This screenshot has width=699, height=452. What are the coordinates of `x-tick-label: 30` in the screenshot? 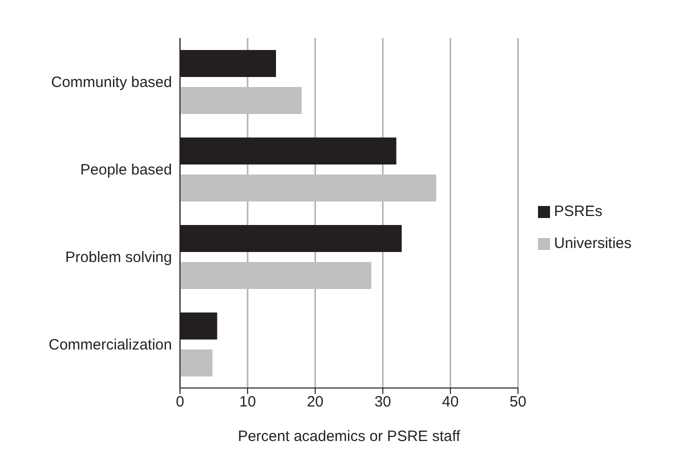 It's located at (383, 402).